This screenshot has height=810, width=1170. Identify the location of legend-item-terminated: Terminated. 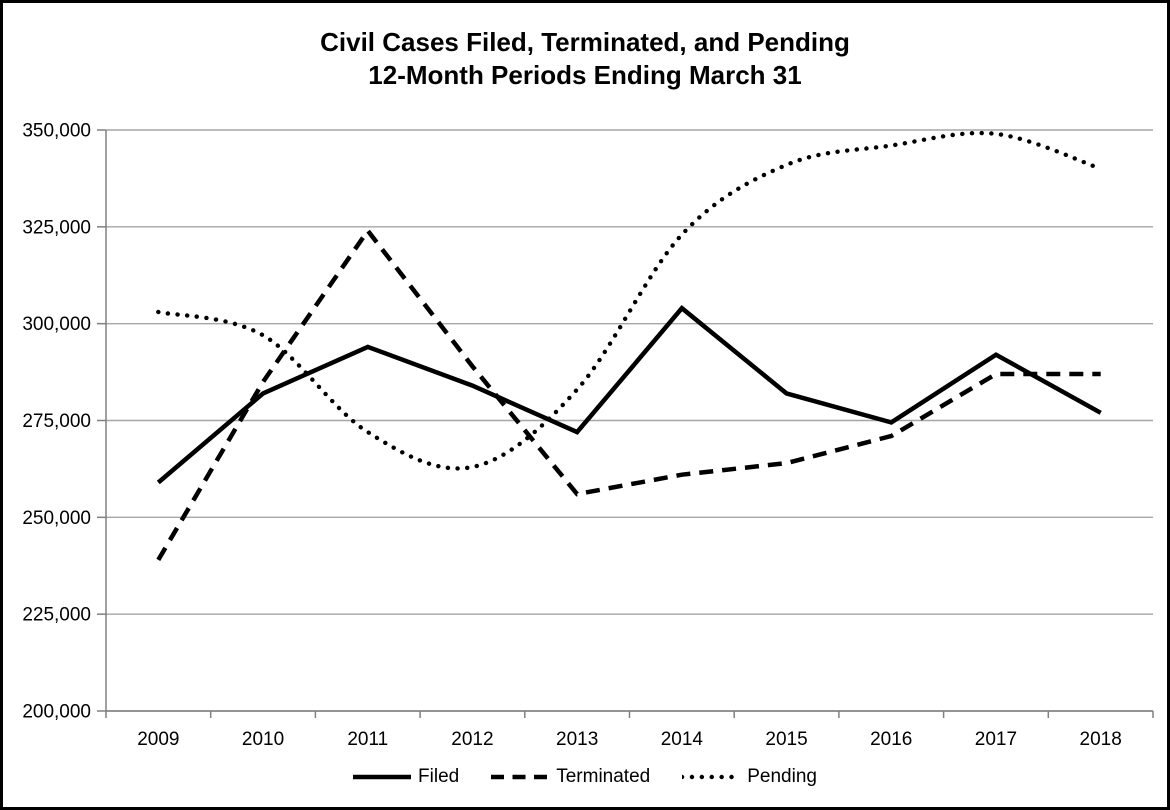
(570, 777).